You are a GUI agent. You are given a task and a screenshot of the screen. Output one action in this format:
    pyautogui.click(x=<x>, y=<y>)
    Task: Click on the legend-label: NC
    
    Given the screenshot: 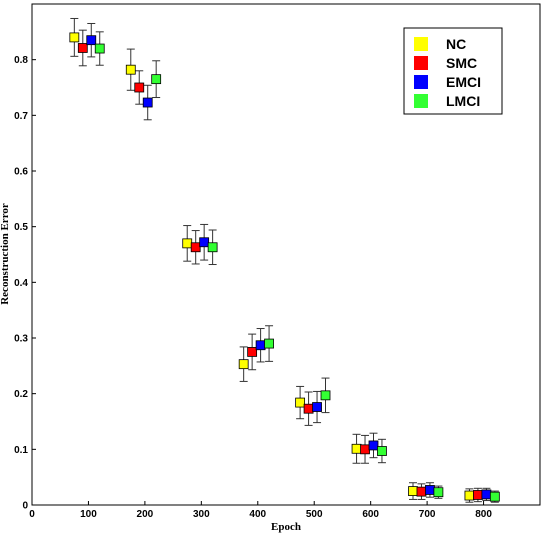 What is the action you would take?
    pyautogui.click(x=456, y=44)
    